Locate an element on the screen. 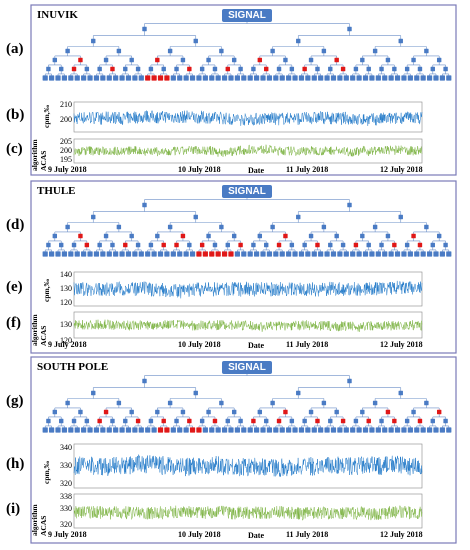  cpm-tick-label: 320 is located at coordinates (66, 484).